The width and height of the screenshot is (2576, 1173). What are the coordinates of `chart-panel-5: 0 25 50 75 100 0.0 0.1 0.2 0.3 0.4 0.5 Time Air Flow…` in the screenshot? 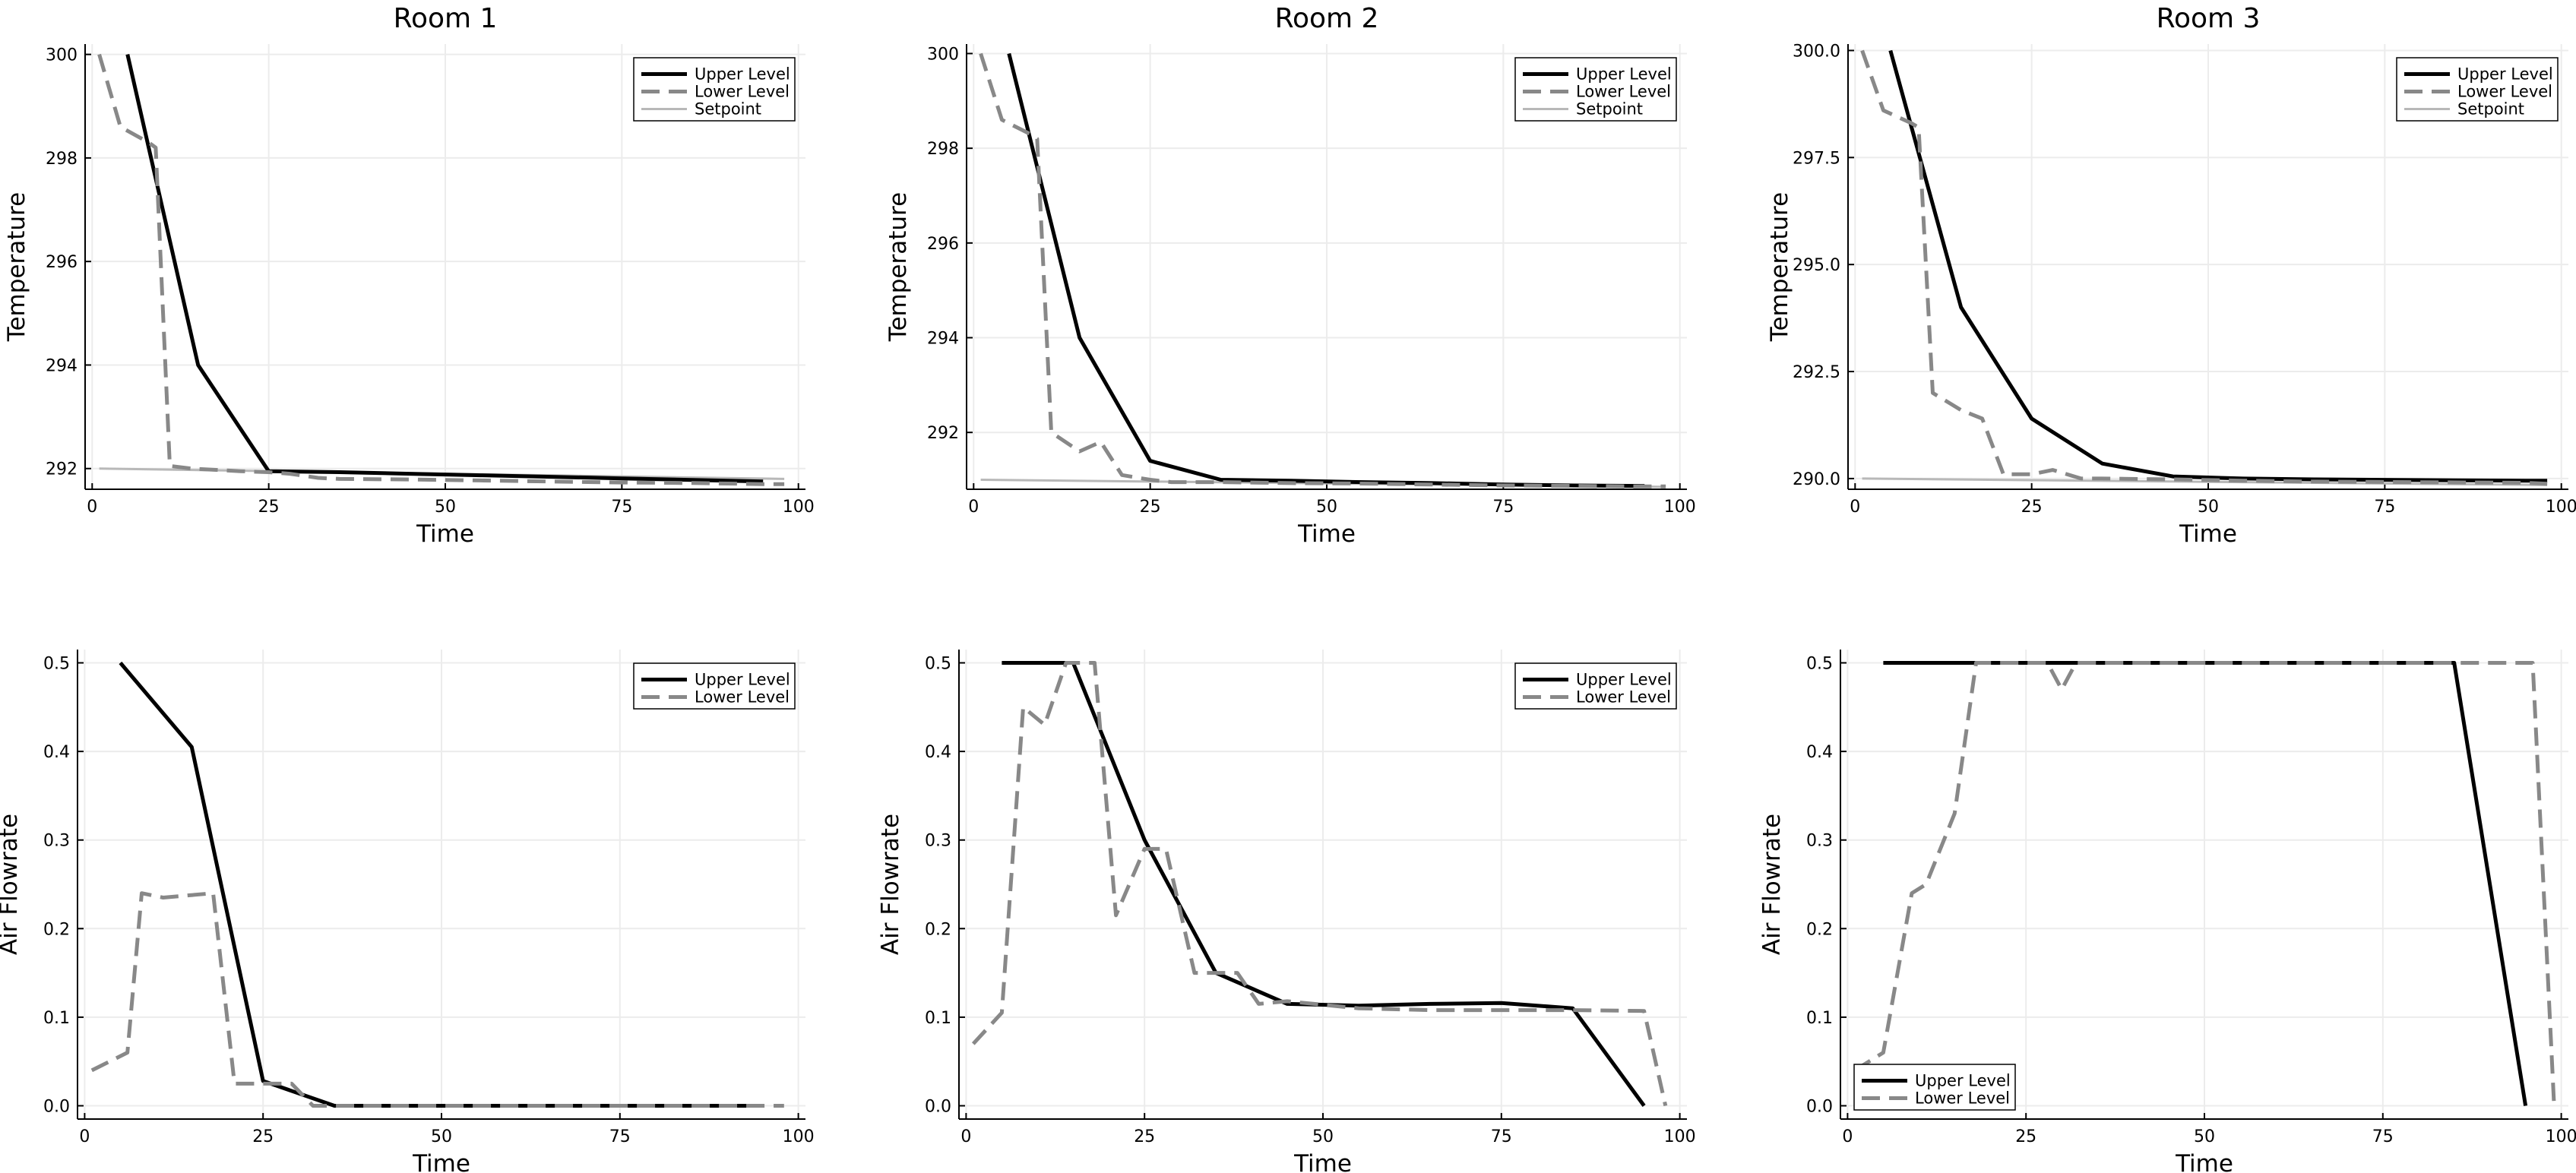 It's located at (1286, 911).